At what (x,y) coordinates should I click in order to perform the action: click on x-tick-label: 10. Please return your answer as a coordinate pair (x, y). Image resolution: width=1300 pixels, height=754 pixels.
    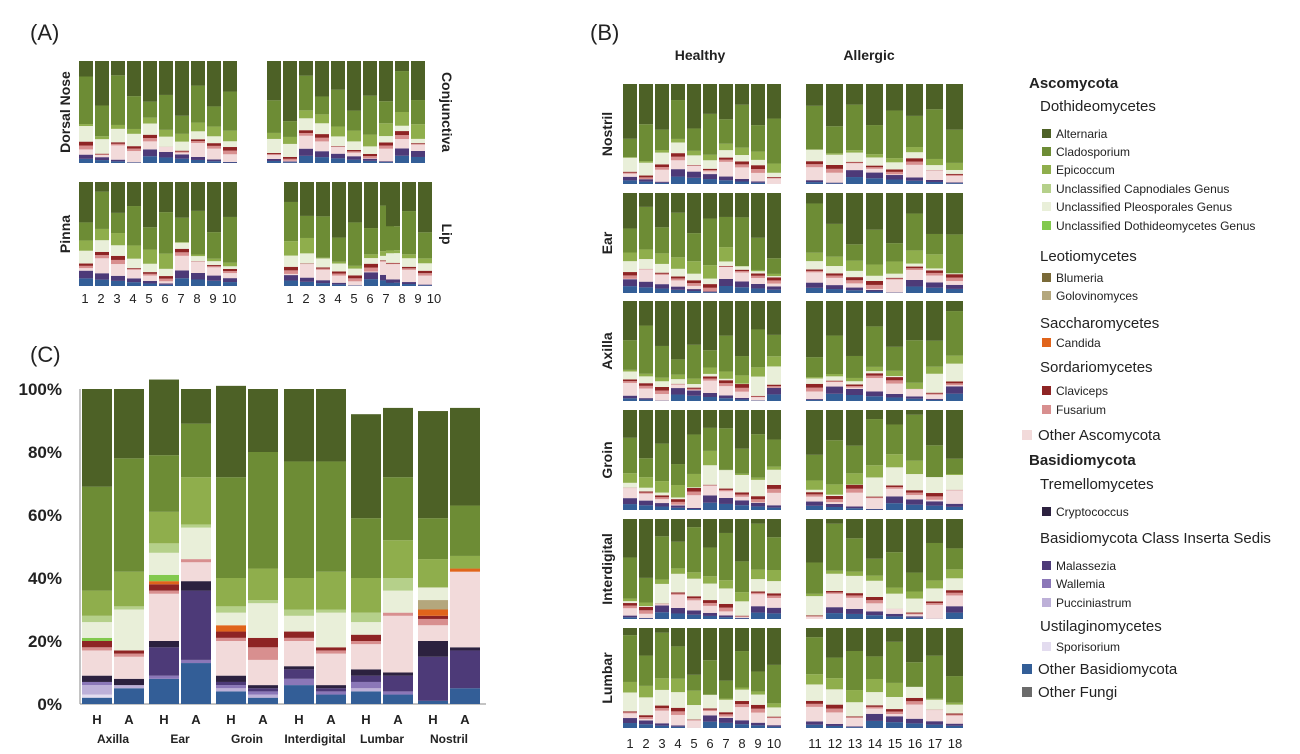
    Looking at the image, I should click on (434, 298).